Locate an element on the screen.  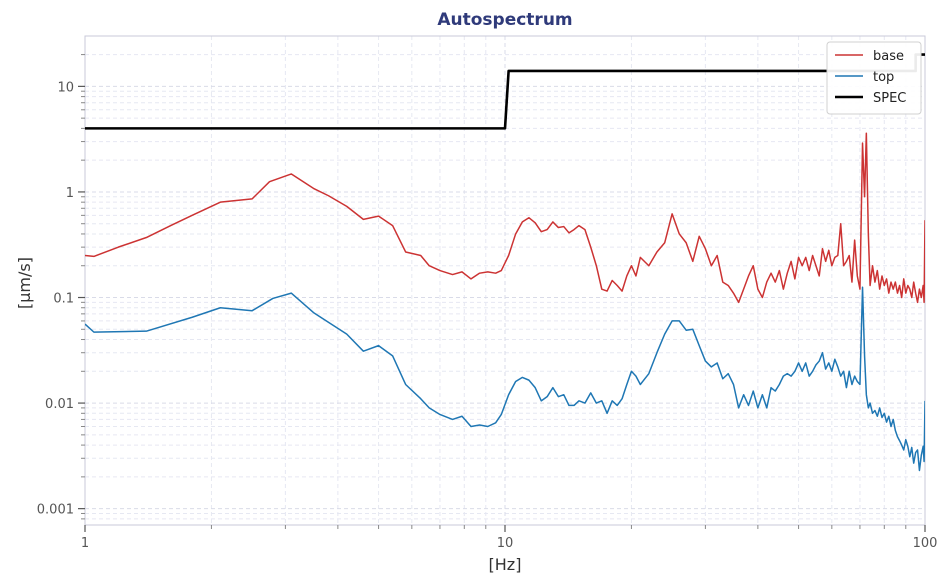
y-tick-label: 0.01 is located at coordinates (59, 404).